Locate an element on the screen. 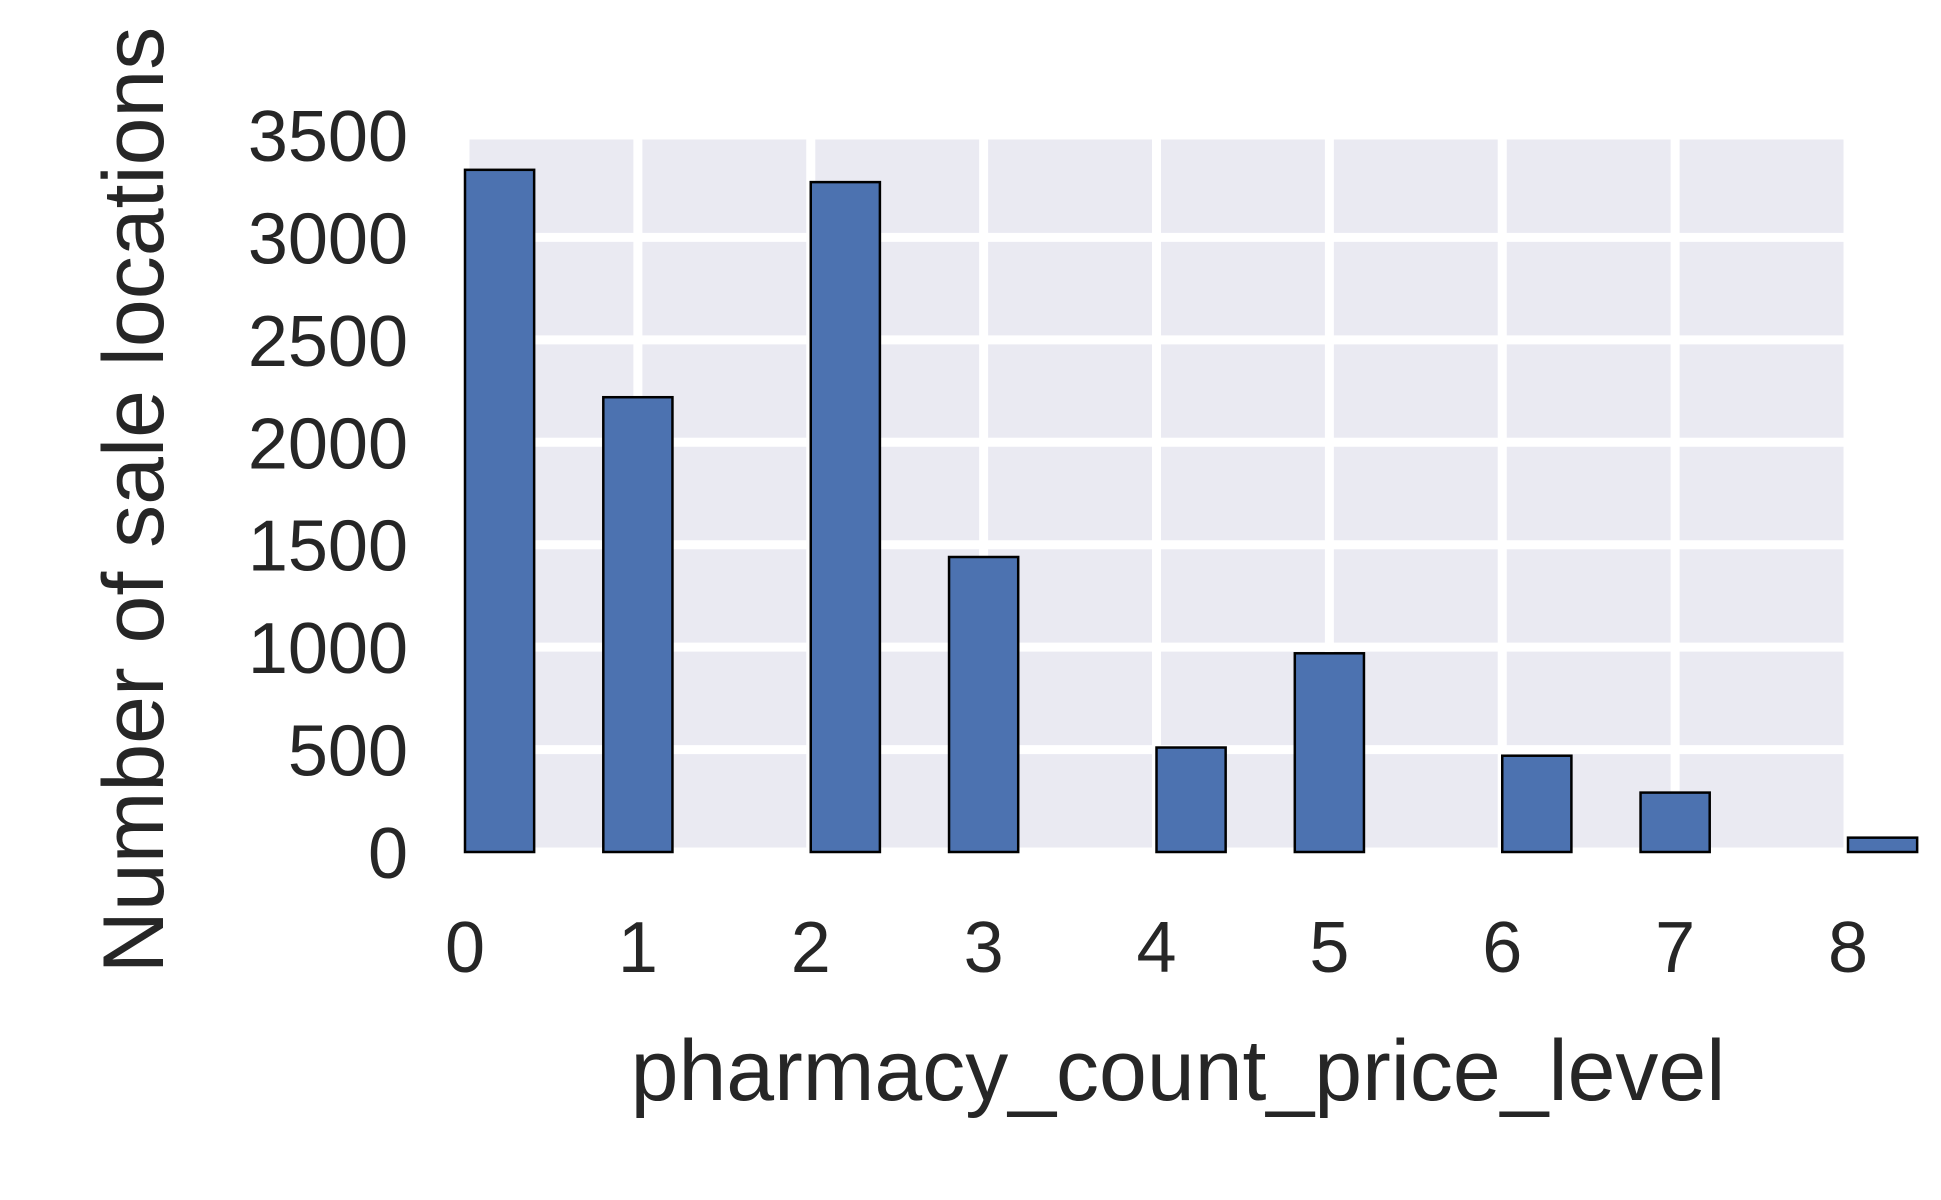  y-tick-label: 3500 is located at coordinates (328, 137).